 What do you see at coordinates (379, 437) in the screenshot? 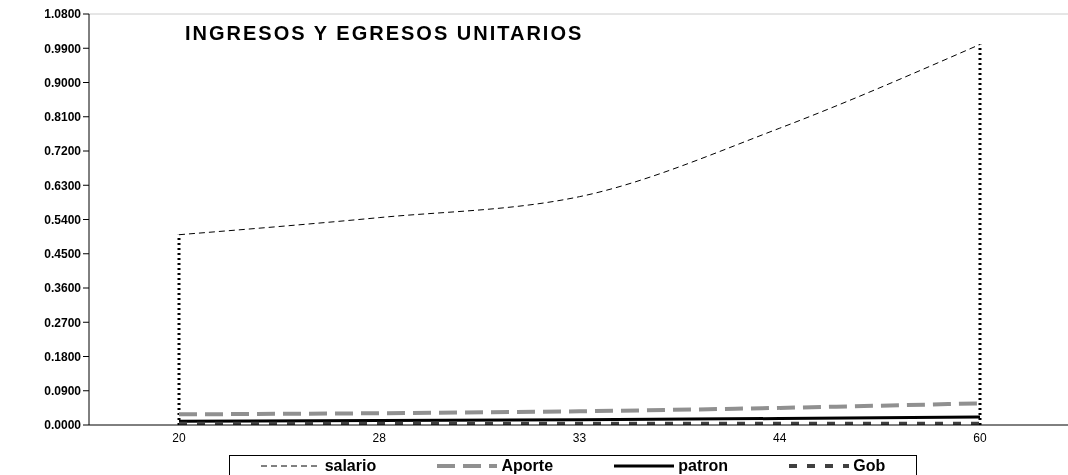
I see `x-tick-label: 28` at bounding box center [379, 437].